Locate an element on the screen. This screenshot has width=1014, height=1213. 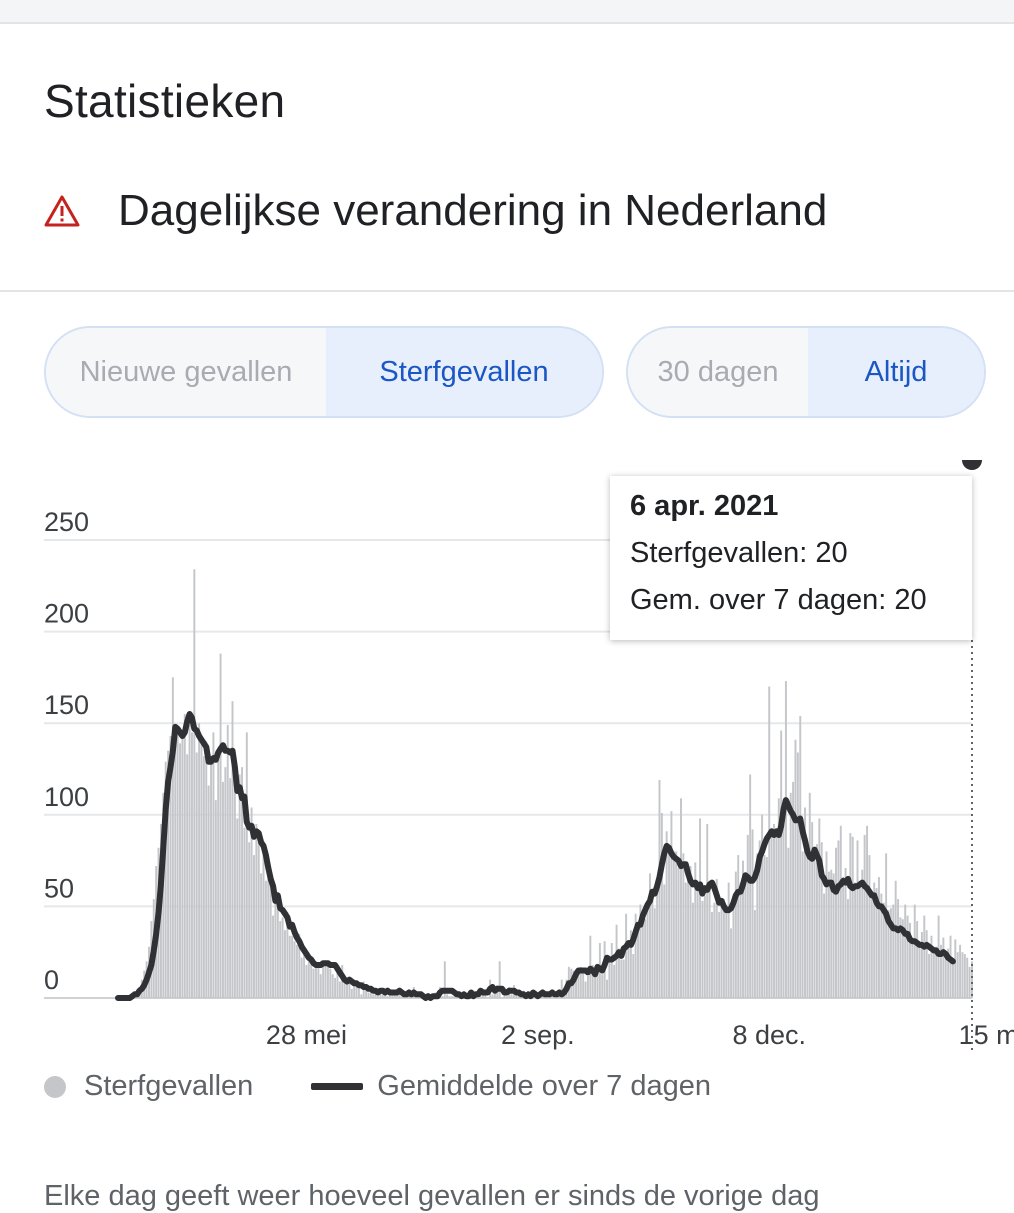
chart-legend: Sterfgevallen Gemiddelde over 7 dagen is located at coordinates (377, 1086).